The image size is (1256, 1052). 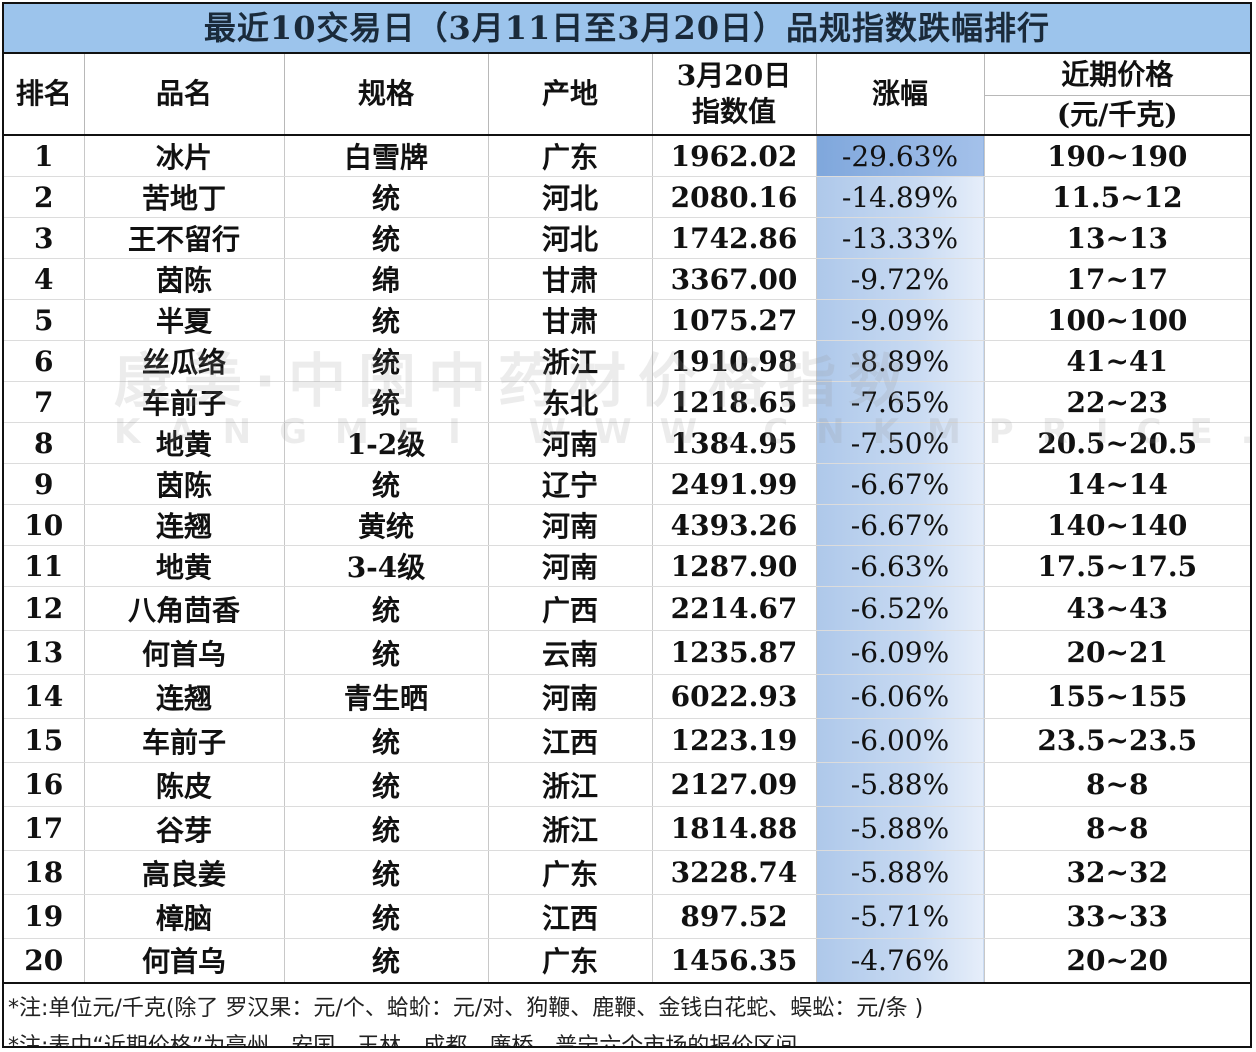 What do you see at coordinates (1117, 443) in the screenshot?
I see `cell-price: 20.5~20.5` at bounding box center [1117, 443].